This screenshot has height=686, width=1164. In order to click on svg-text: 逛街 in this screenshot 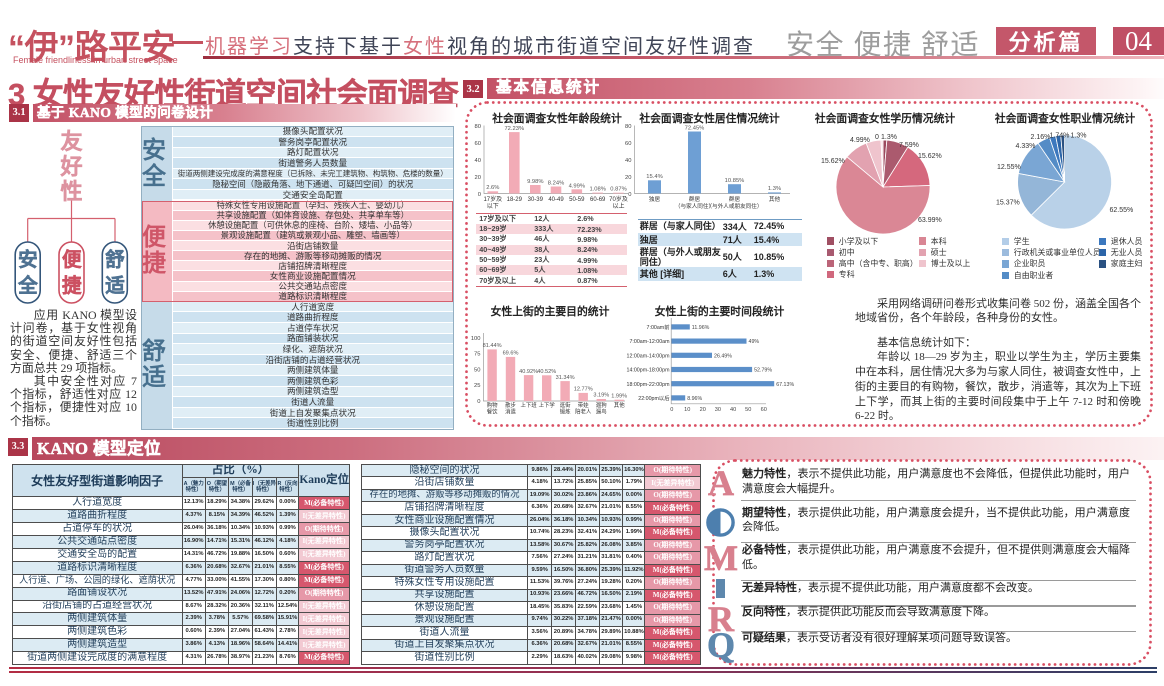, I will do `click(565, 405)`.